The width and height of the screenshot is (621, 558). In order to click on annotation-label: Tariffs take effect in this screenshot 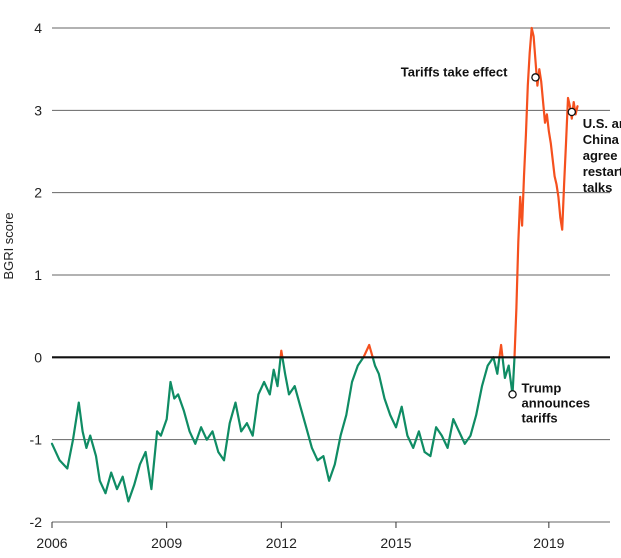, I will do `click(454, 71)`.